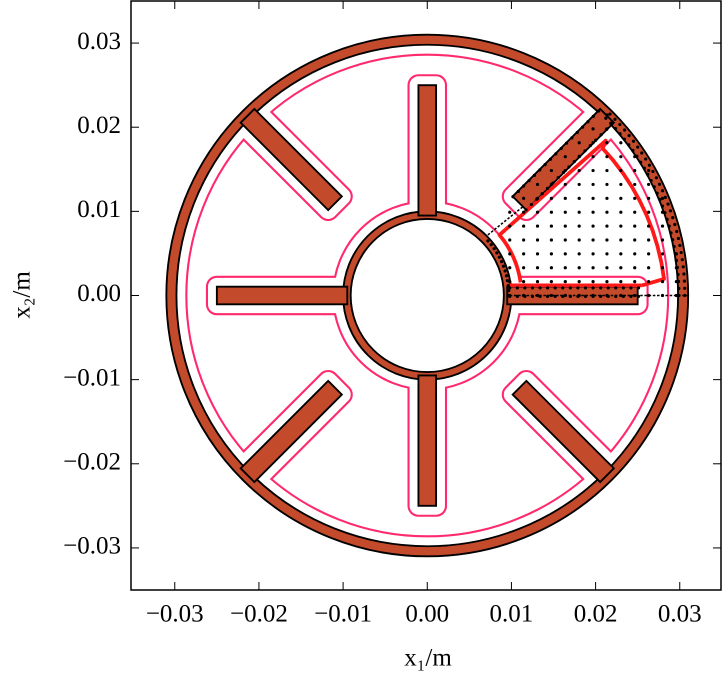 The height and width of the screenshot is (683, 722). Describe the element at coordinates (92, 546) in the screenshot. I see `y-tick-label: −0.03` at that location.